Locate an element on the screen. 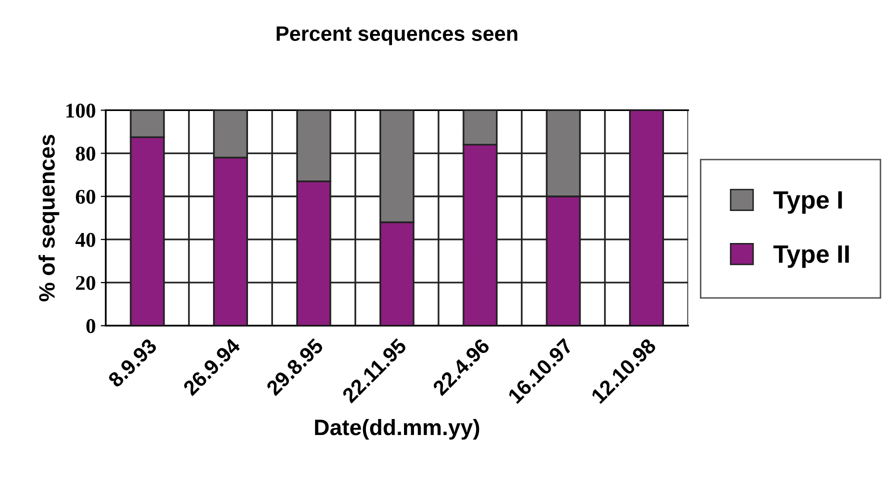  x-axis-title: Date(dd.mm.yy) is located at coordinates (397, 429).